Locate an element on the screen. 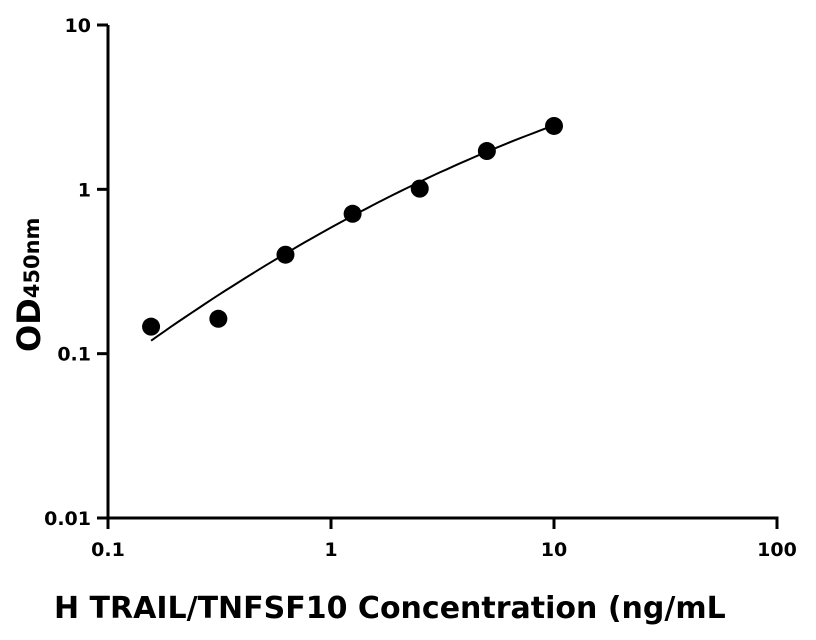 The height and width of the screenshot is (640, 816). y-tick-label: 0.1 is located at coordinates (74, 355).